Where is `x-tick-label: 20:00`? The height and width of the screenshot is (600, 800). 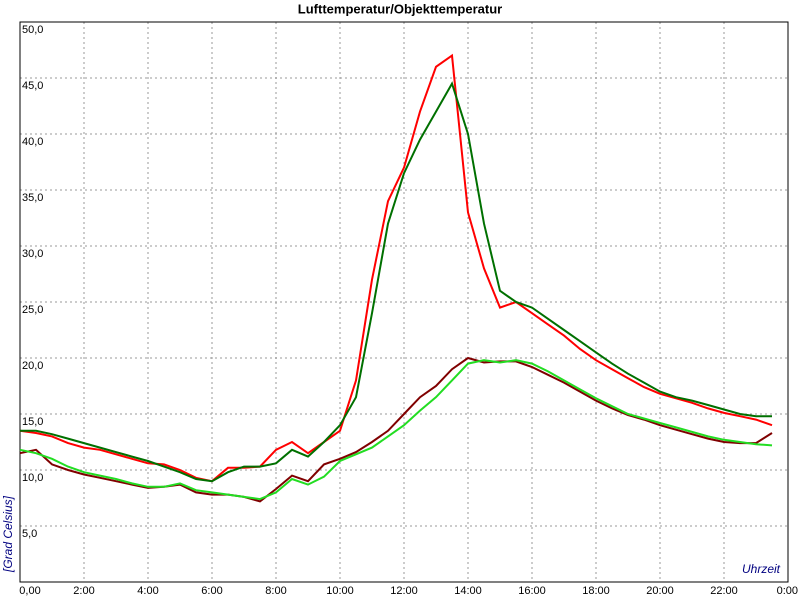
x-tick-label: 20:00 is located at coordinates (660, 591).